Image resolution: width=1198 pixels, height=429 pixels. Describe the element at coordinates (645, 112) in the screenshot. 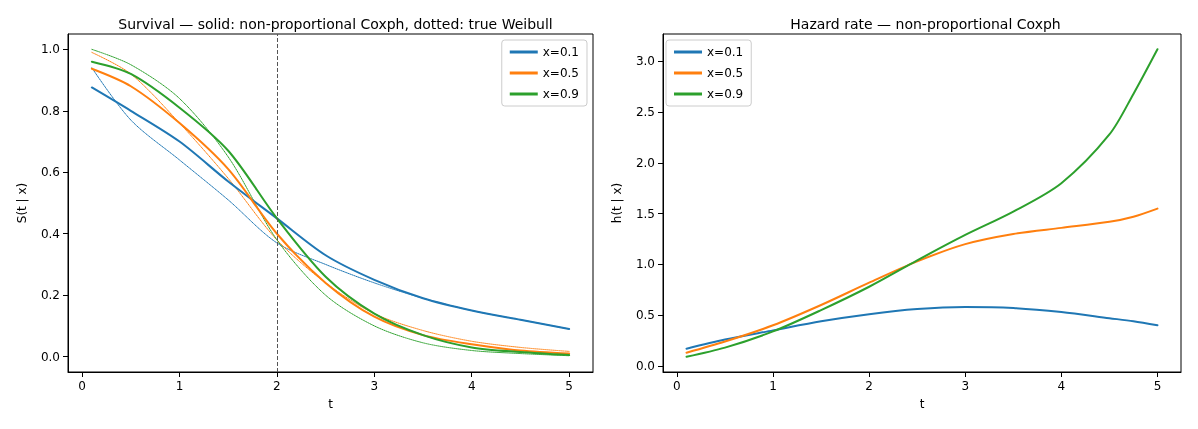

I see `y-tick-label: 2.5` at that location.